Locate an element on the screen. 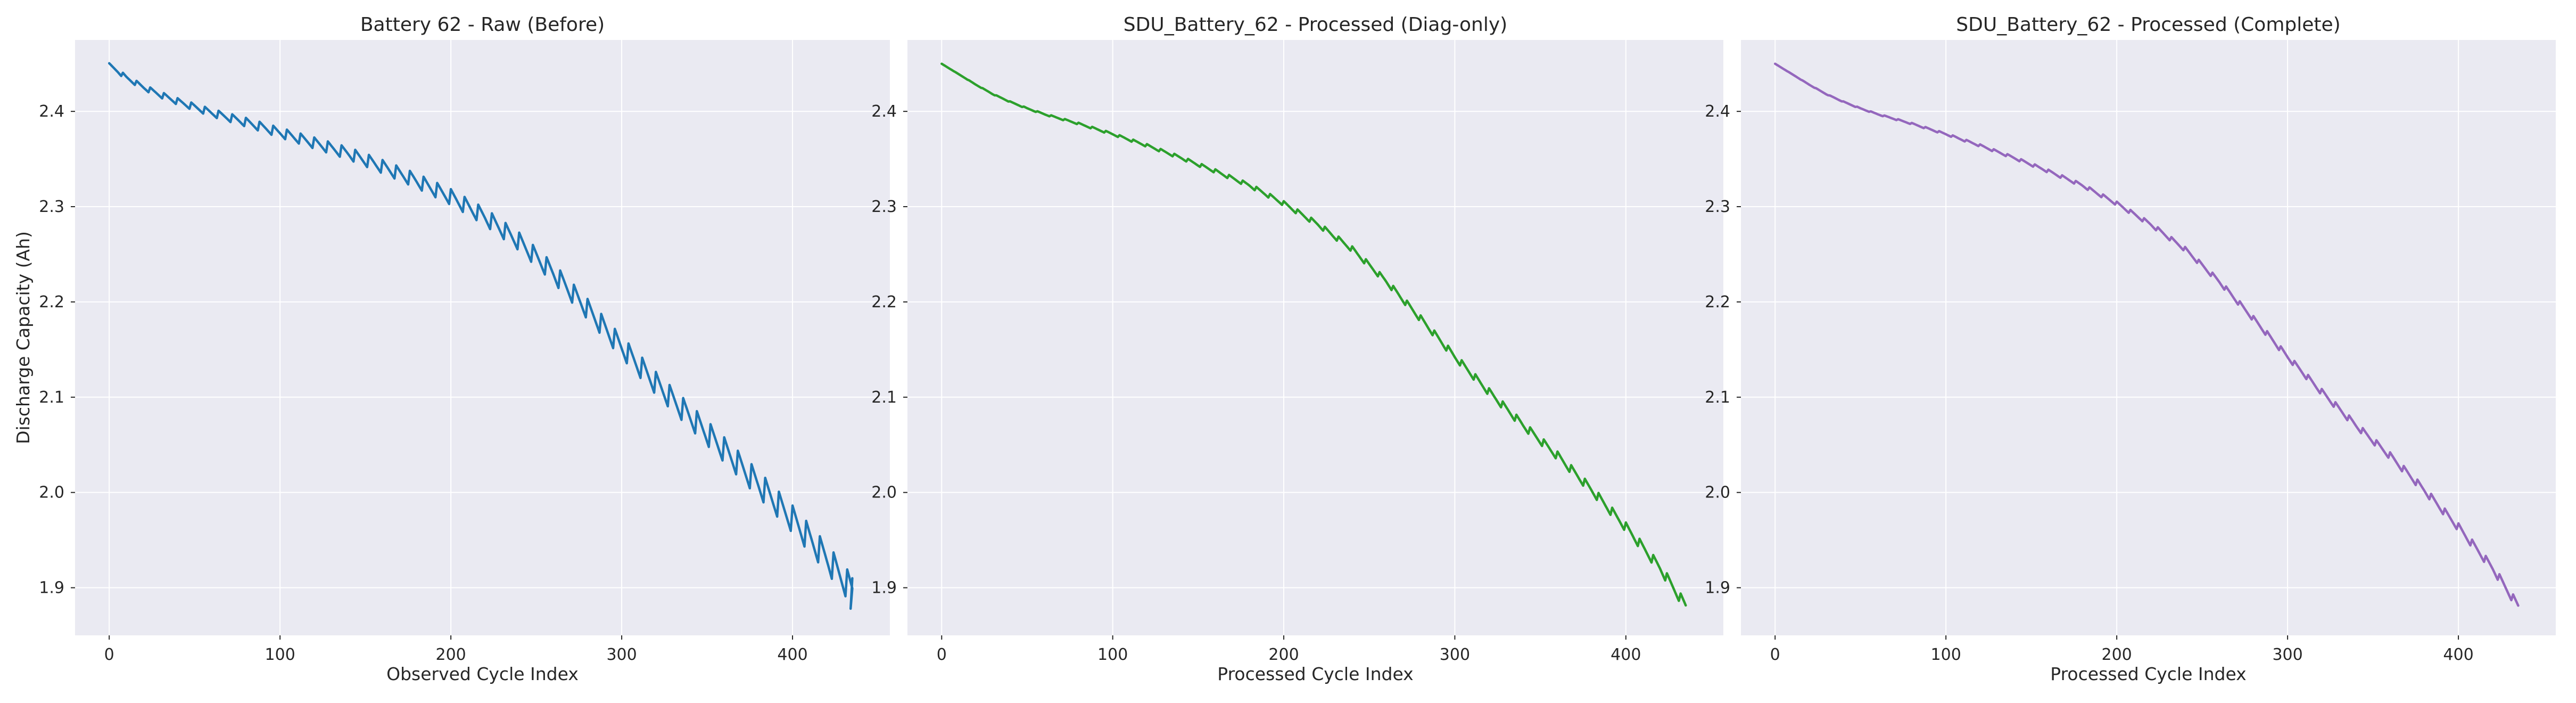 Image resolution: width=2576 pixels, height=703 pixels. chart-title: Battery 62 - Raw (Before) is located at coordinates (482, 25).